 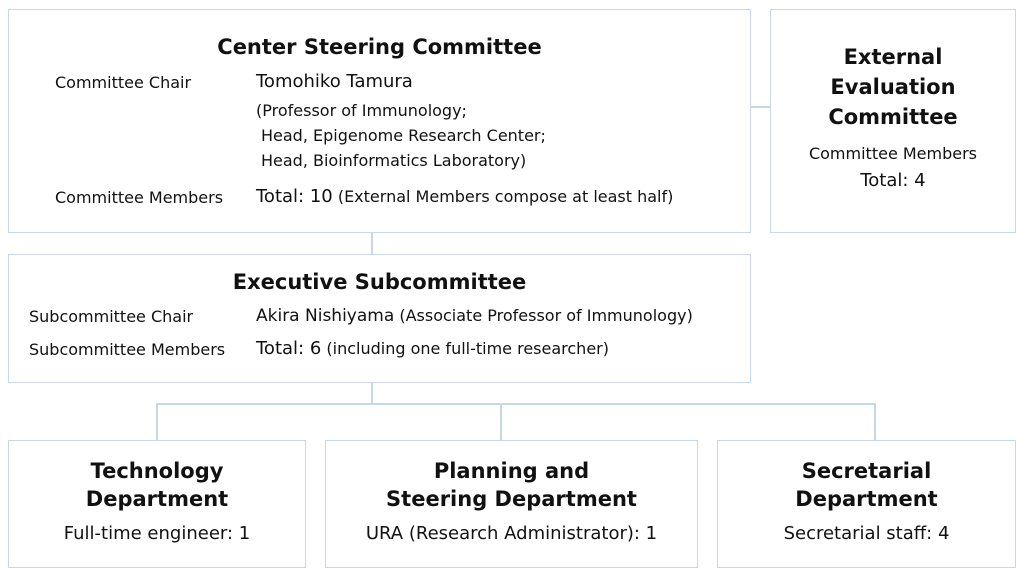 I want to click on external-title-line: External, so click(x=893, y=57).